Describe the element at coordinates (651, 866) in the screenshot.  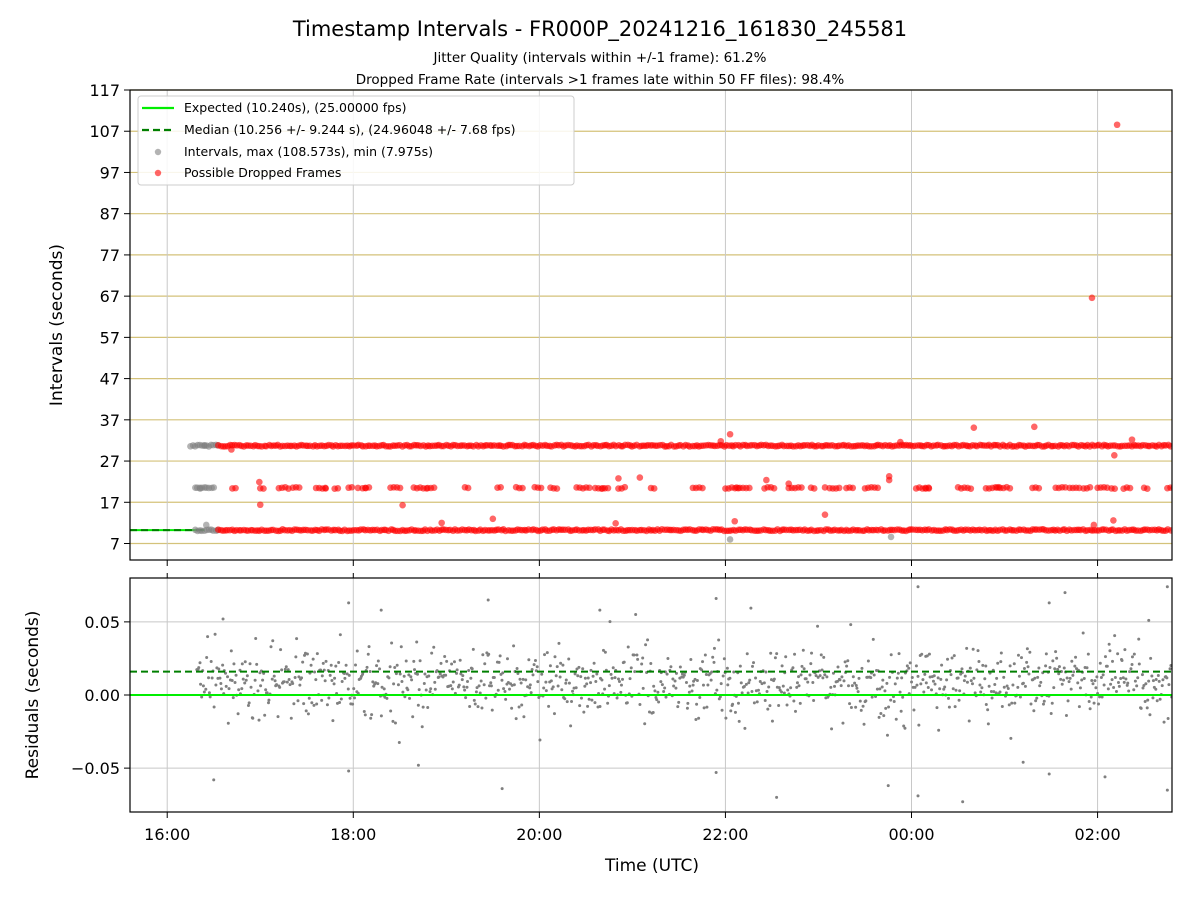
I see `x-axis-label: Time (UTC)` at that location.